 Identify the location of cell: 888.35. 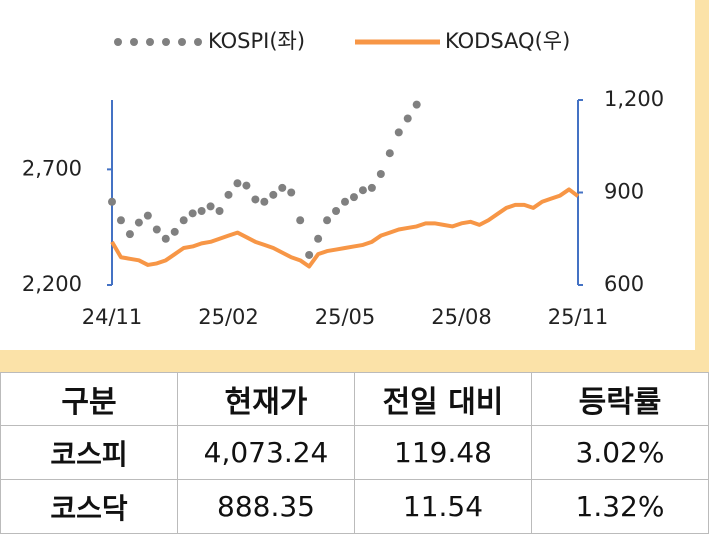
(266, 506).